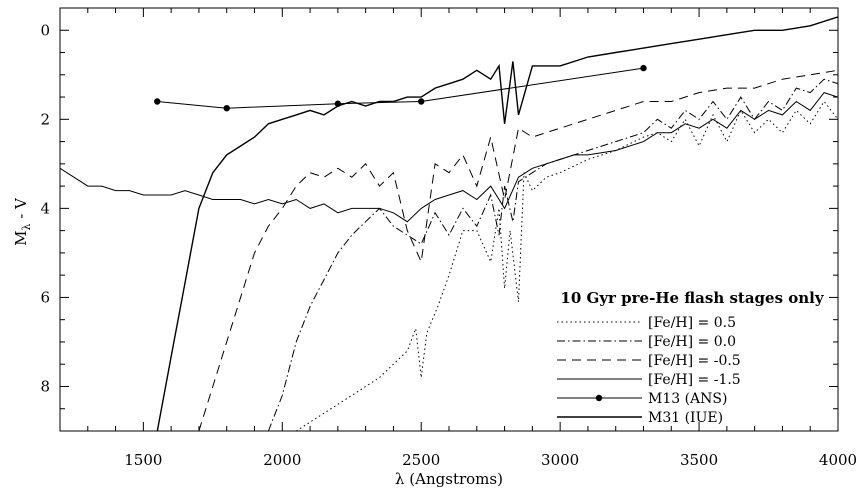  What do you see at coordinates (449, 479) in the screenshot?
I see `x-axis-label: λ (Angstroms)` at bounding box center [449, 479].